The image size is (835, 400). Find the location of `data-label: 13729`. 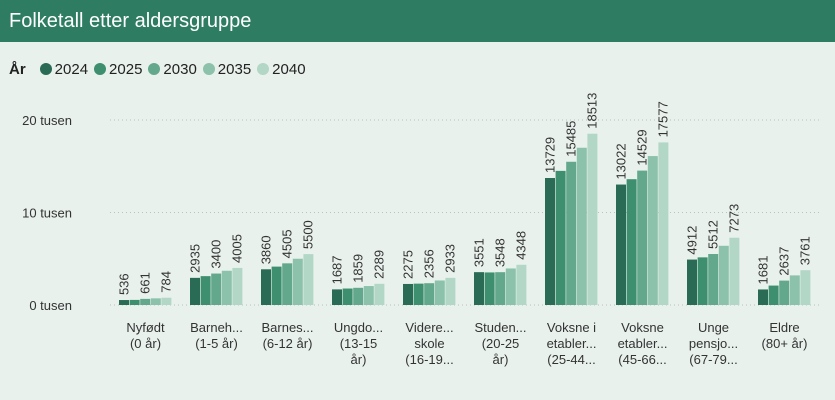

data-label: 13729 is located at coordinates (549, 155).